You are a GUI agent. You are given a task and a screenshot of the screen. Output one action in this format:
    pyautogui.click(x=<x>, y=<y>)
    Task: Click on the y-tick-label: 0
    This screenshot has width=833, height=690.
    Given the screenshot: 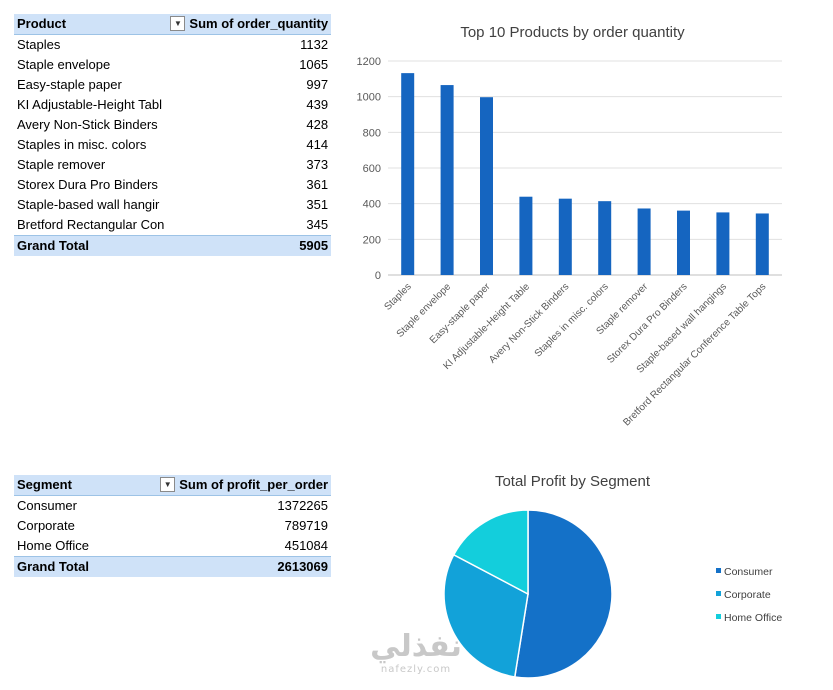 What is the action you would take?
    pyautogui.click(x=378, y=276)
    